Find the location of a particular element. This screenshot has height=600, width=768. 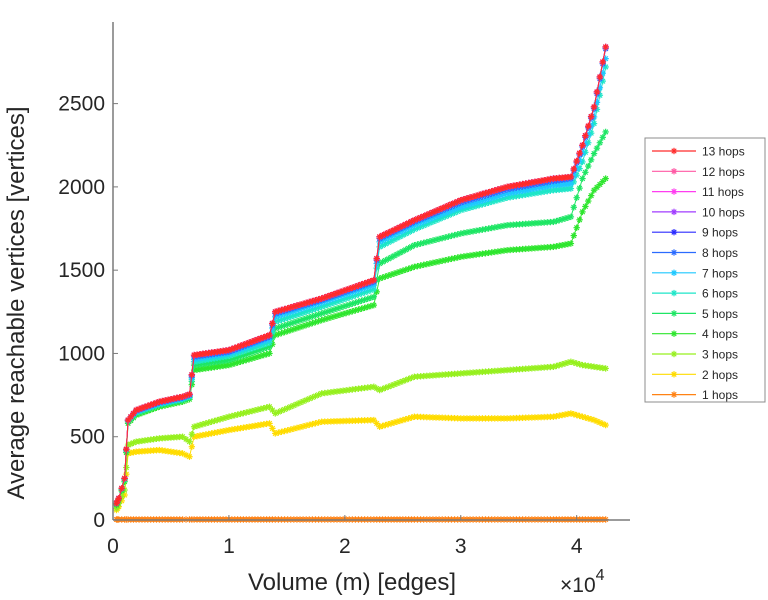

y-tick-label: 500 is located at coordinates (87, 437).